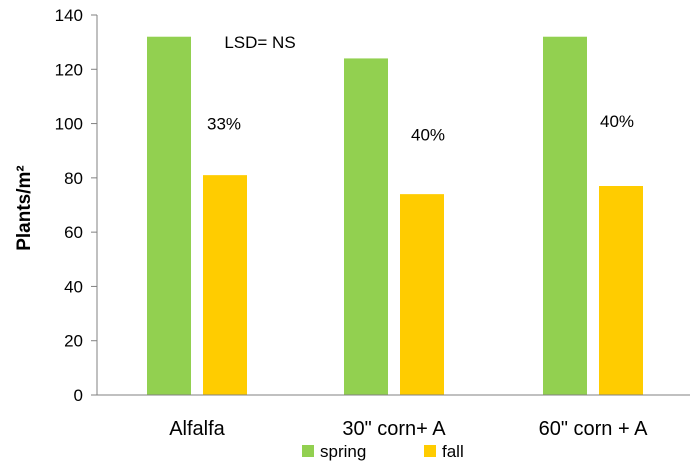  What do you see at coordinates (453, 451) in the screenshot?
I see `legend-label: fall` at bounding box center [453, 451].